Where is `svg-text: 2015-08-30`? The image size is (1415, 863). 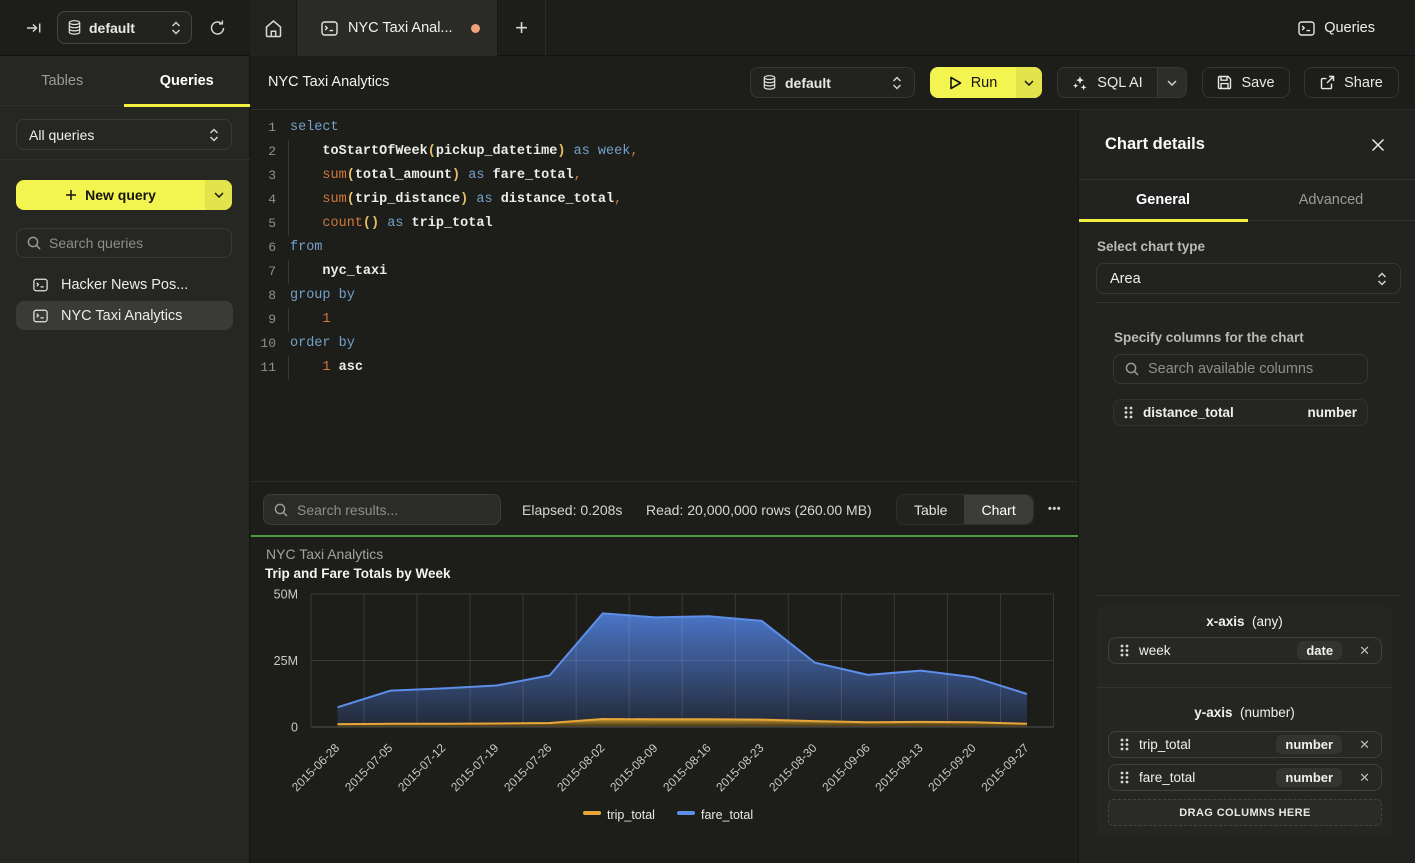
svg-text: 2015-08-30 is located at coordinates (793, 768).